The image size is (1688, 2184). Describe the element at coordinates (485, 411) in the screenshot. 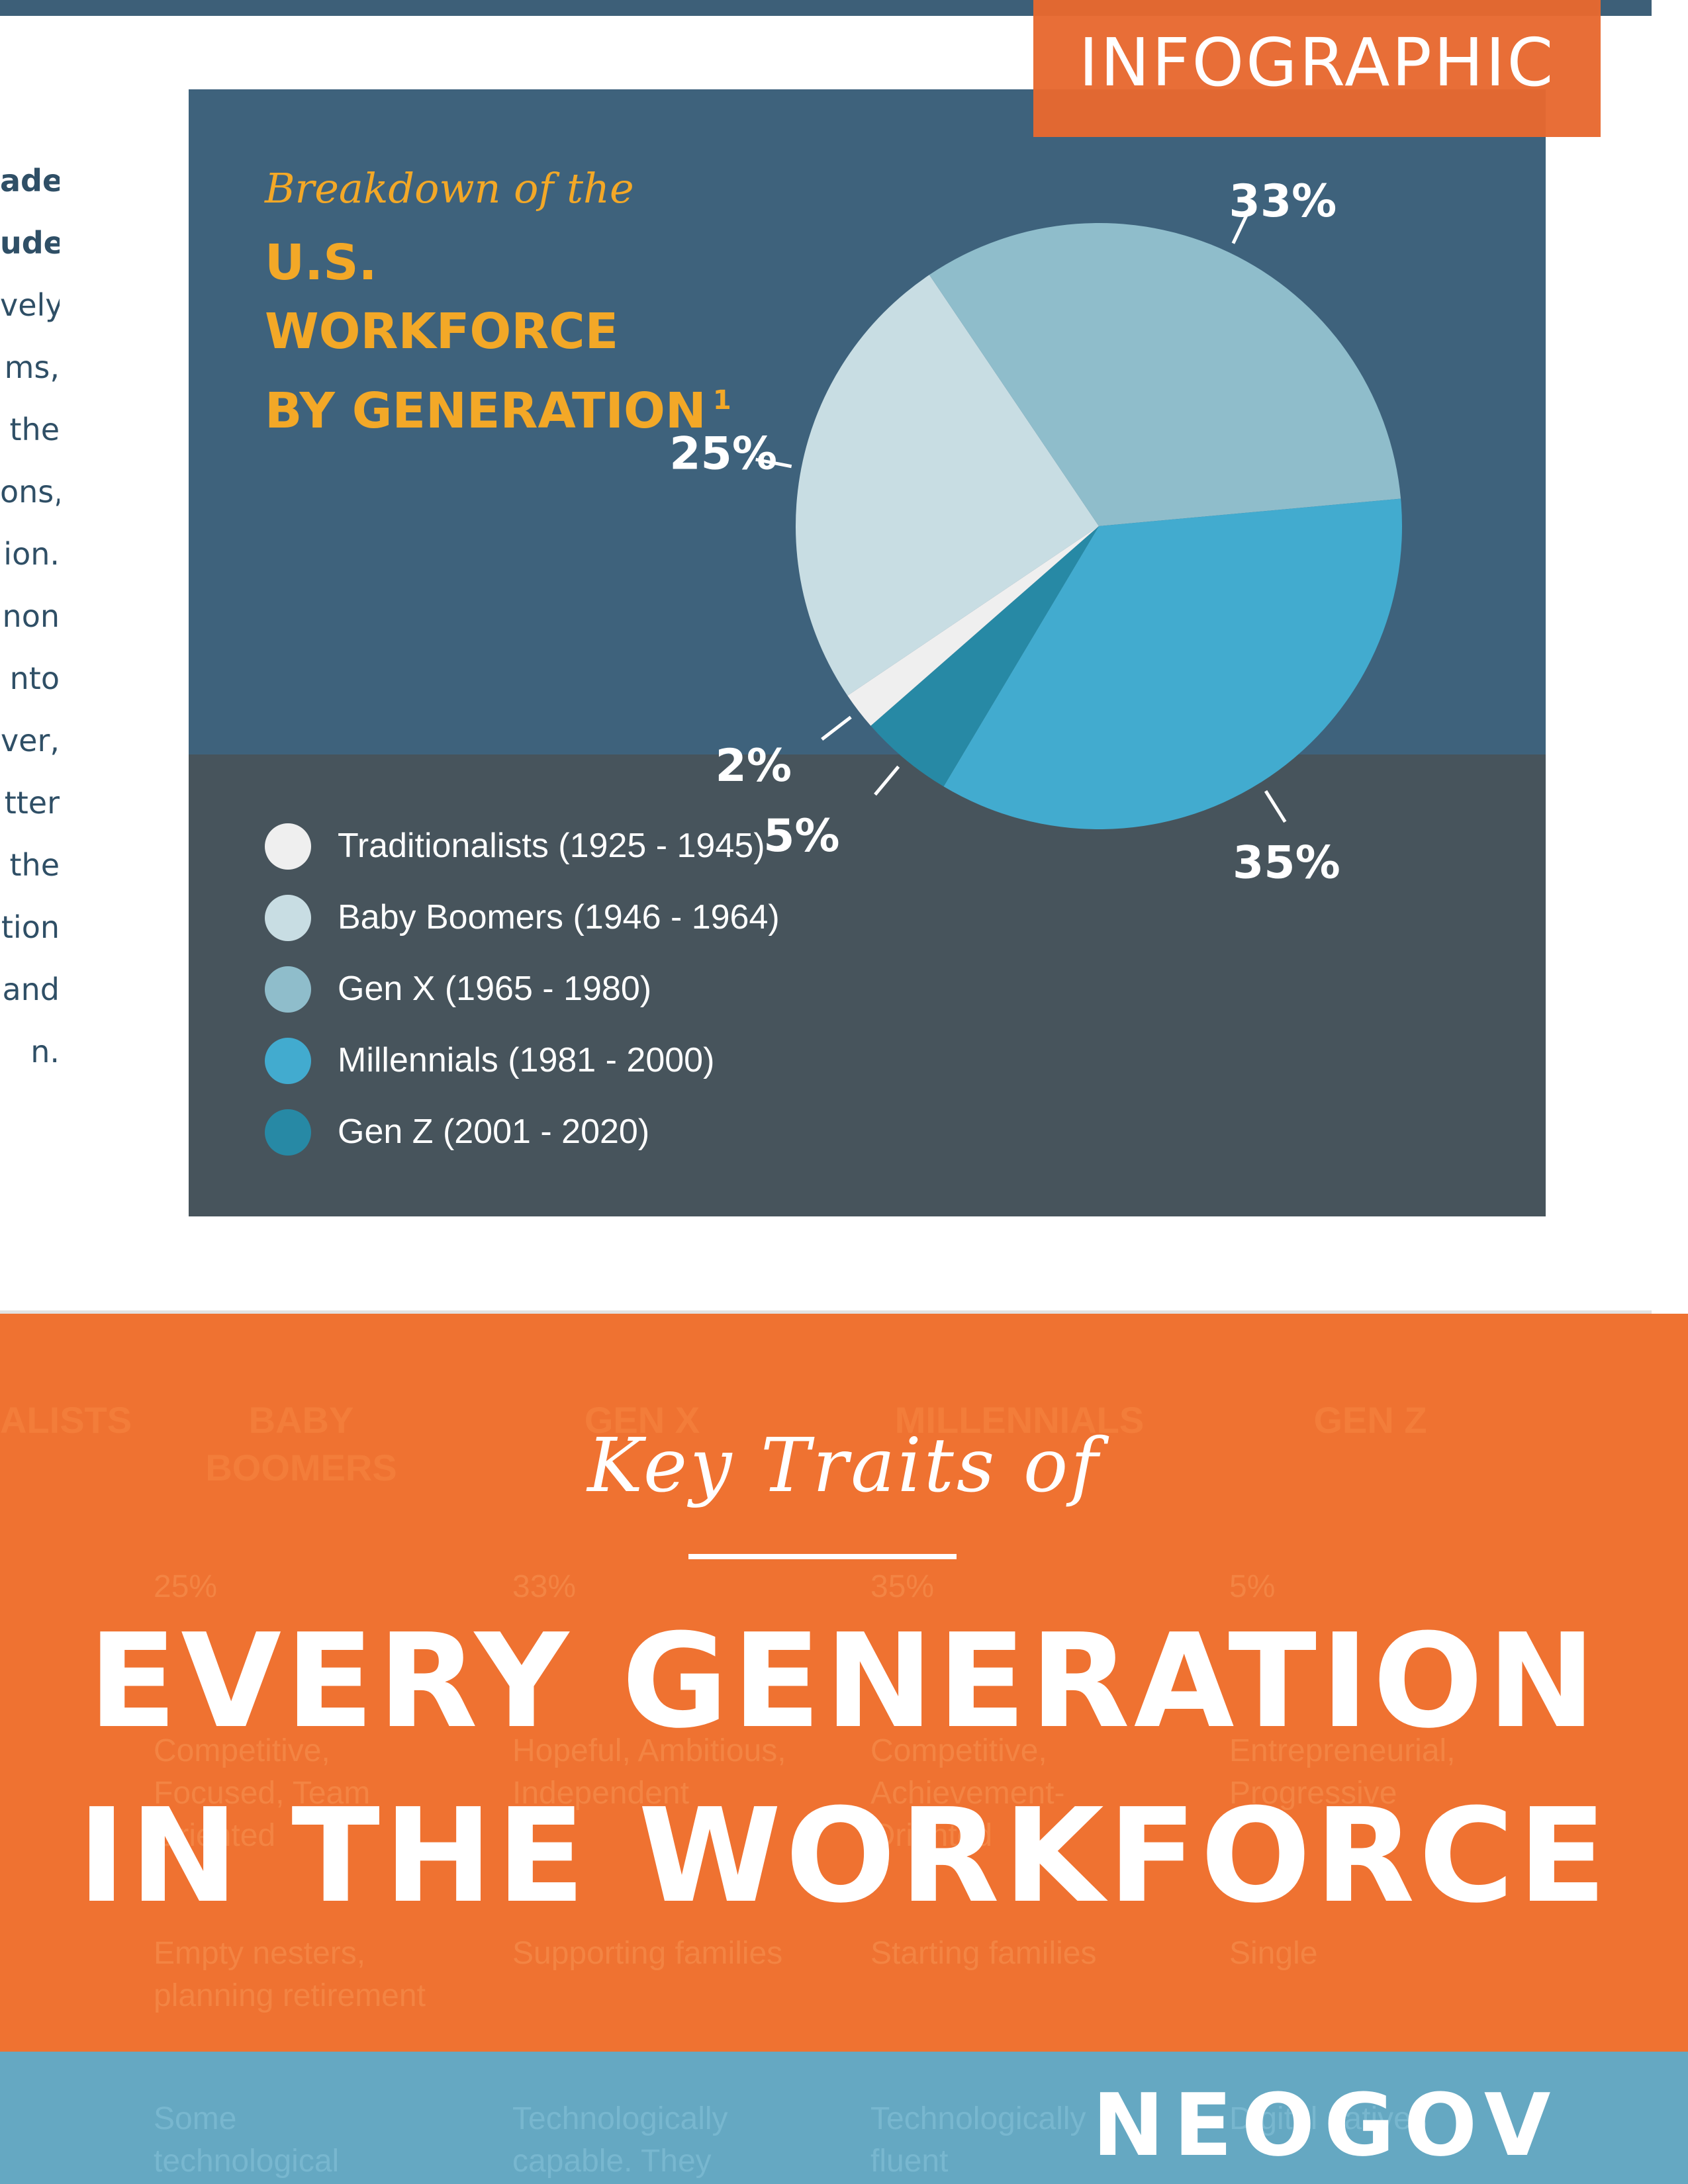

I see `chart-title-line2-text: BY GENERATION` at that location.